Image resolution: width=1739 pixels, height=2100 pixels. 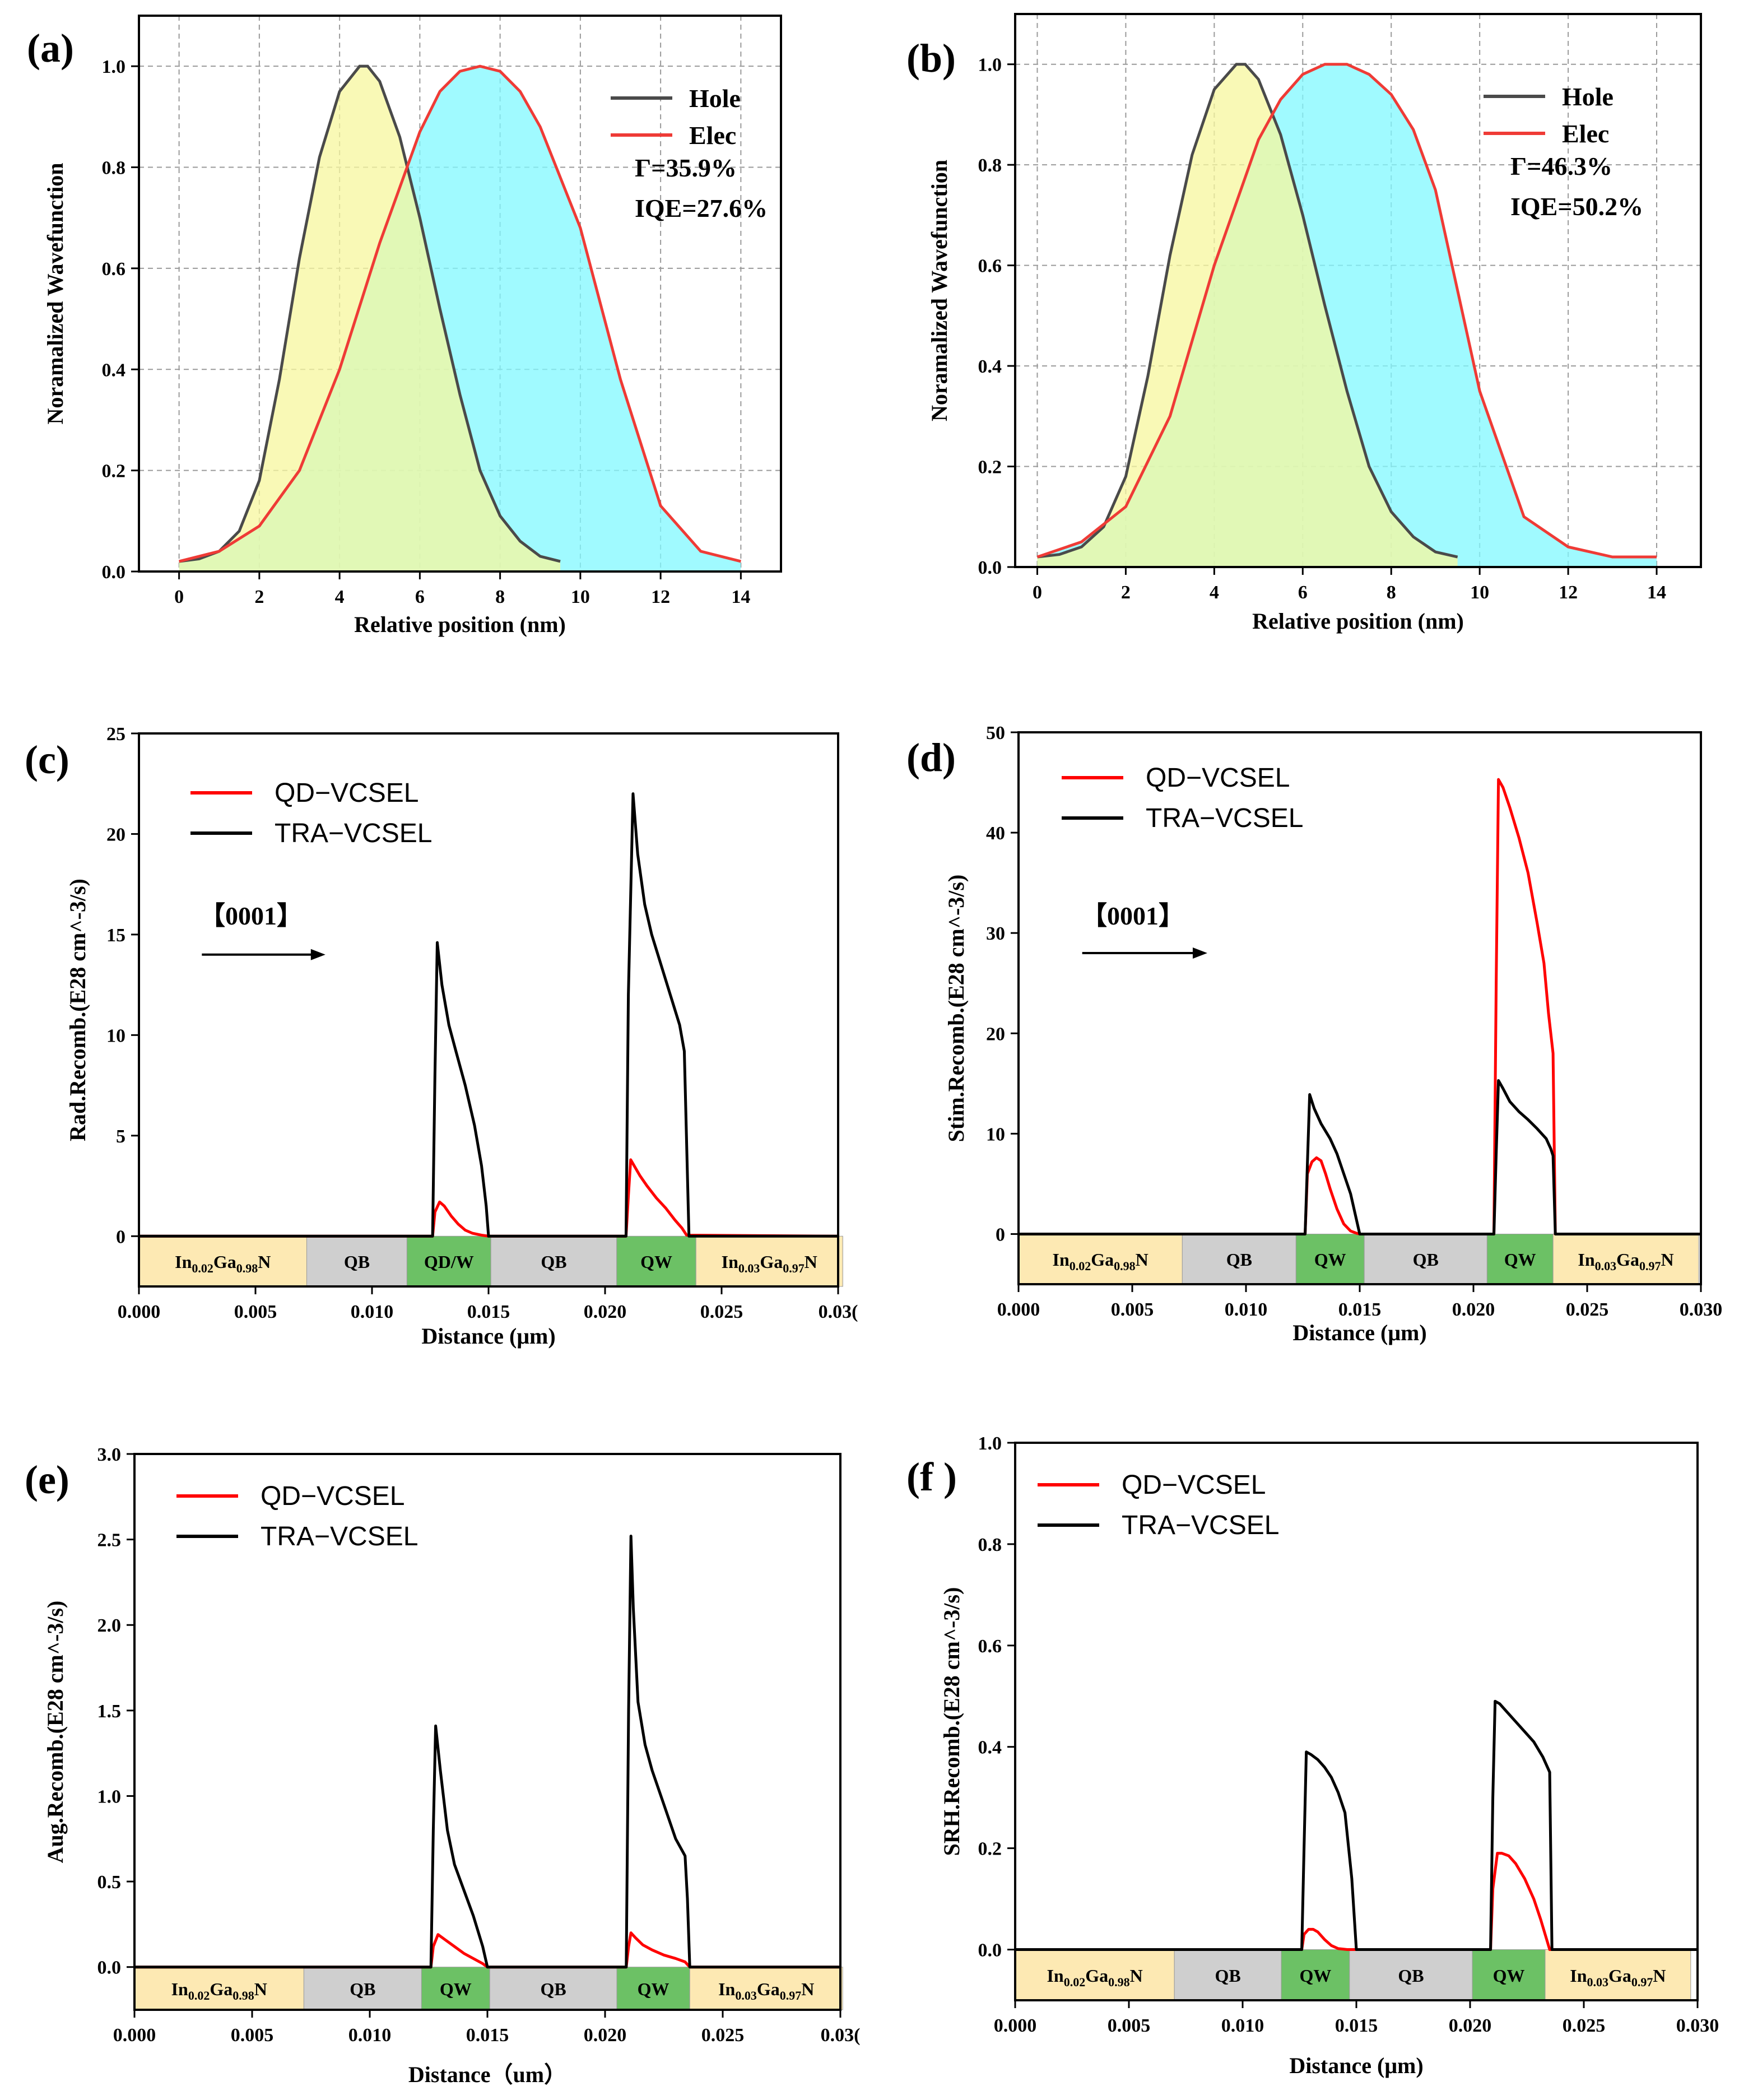 What do you see at coordinates (114, 269) in the screenshot?
I see `y-tick-label: 0.6` at bounding box center [114, 269].